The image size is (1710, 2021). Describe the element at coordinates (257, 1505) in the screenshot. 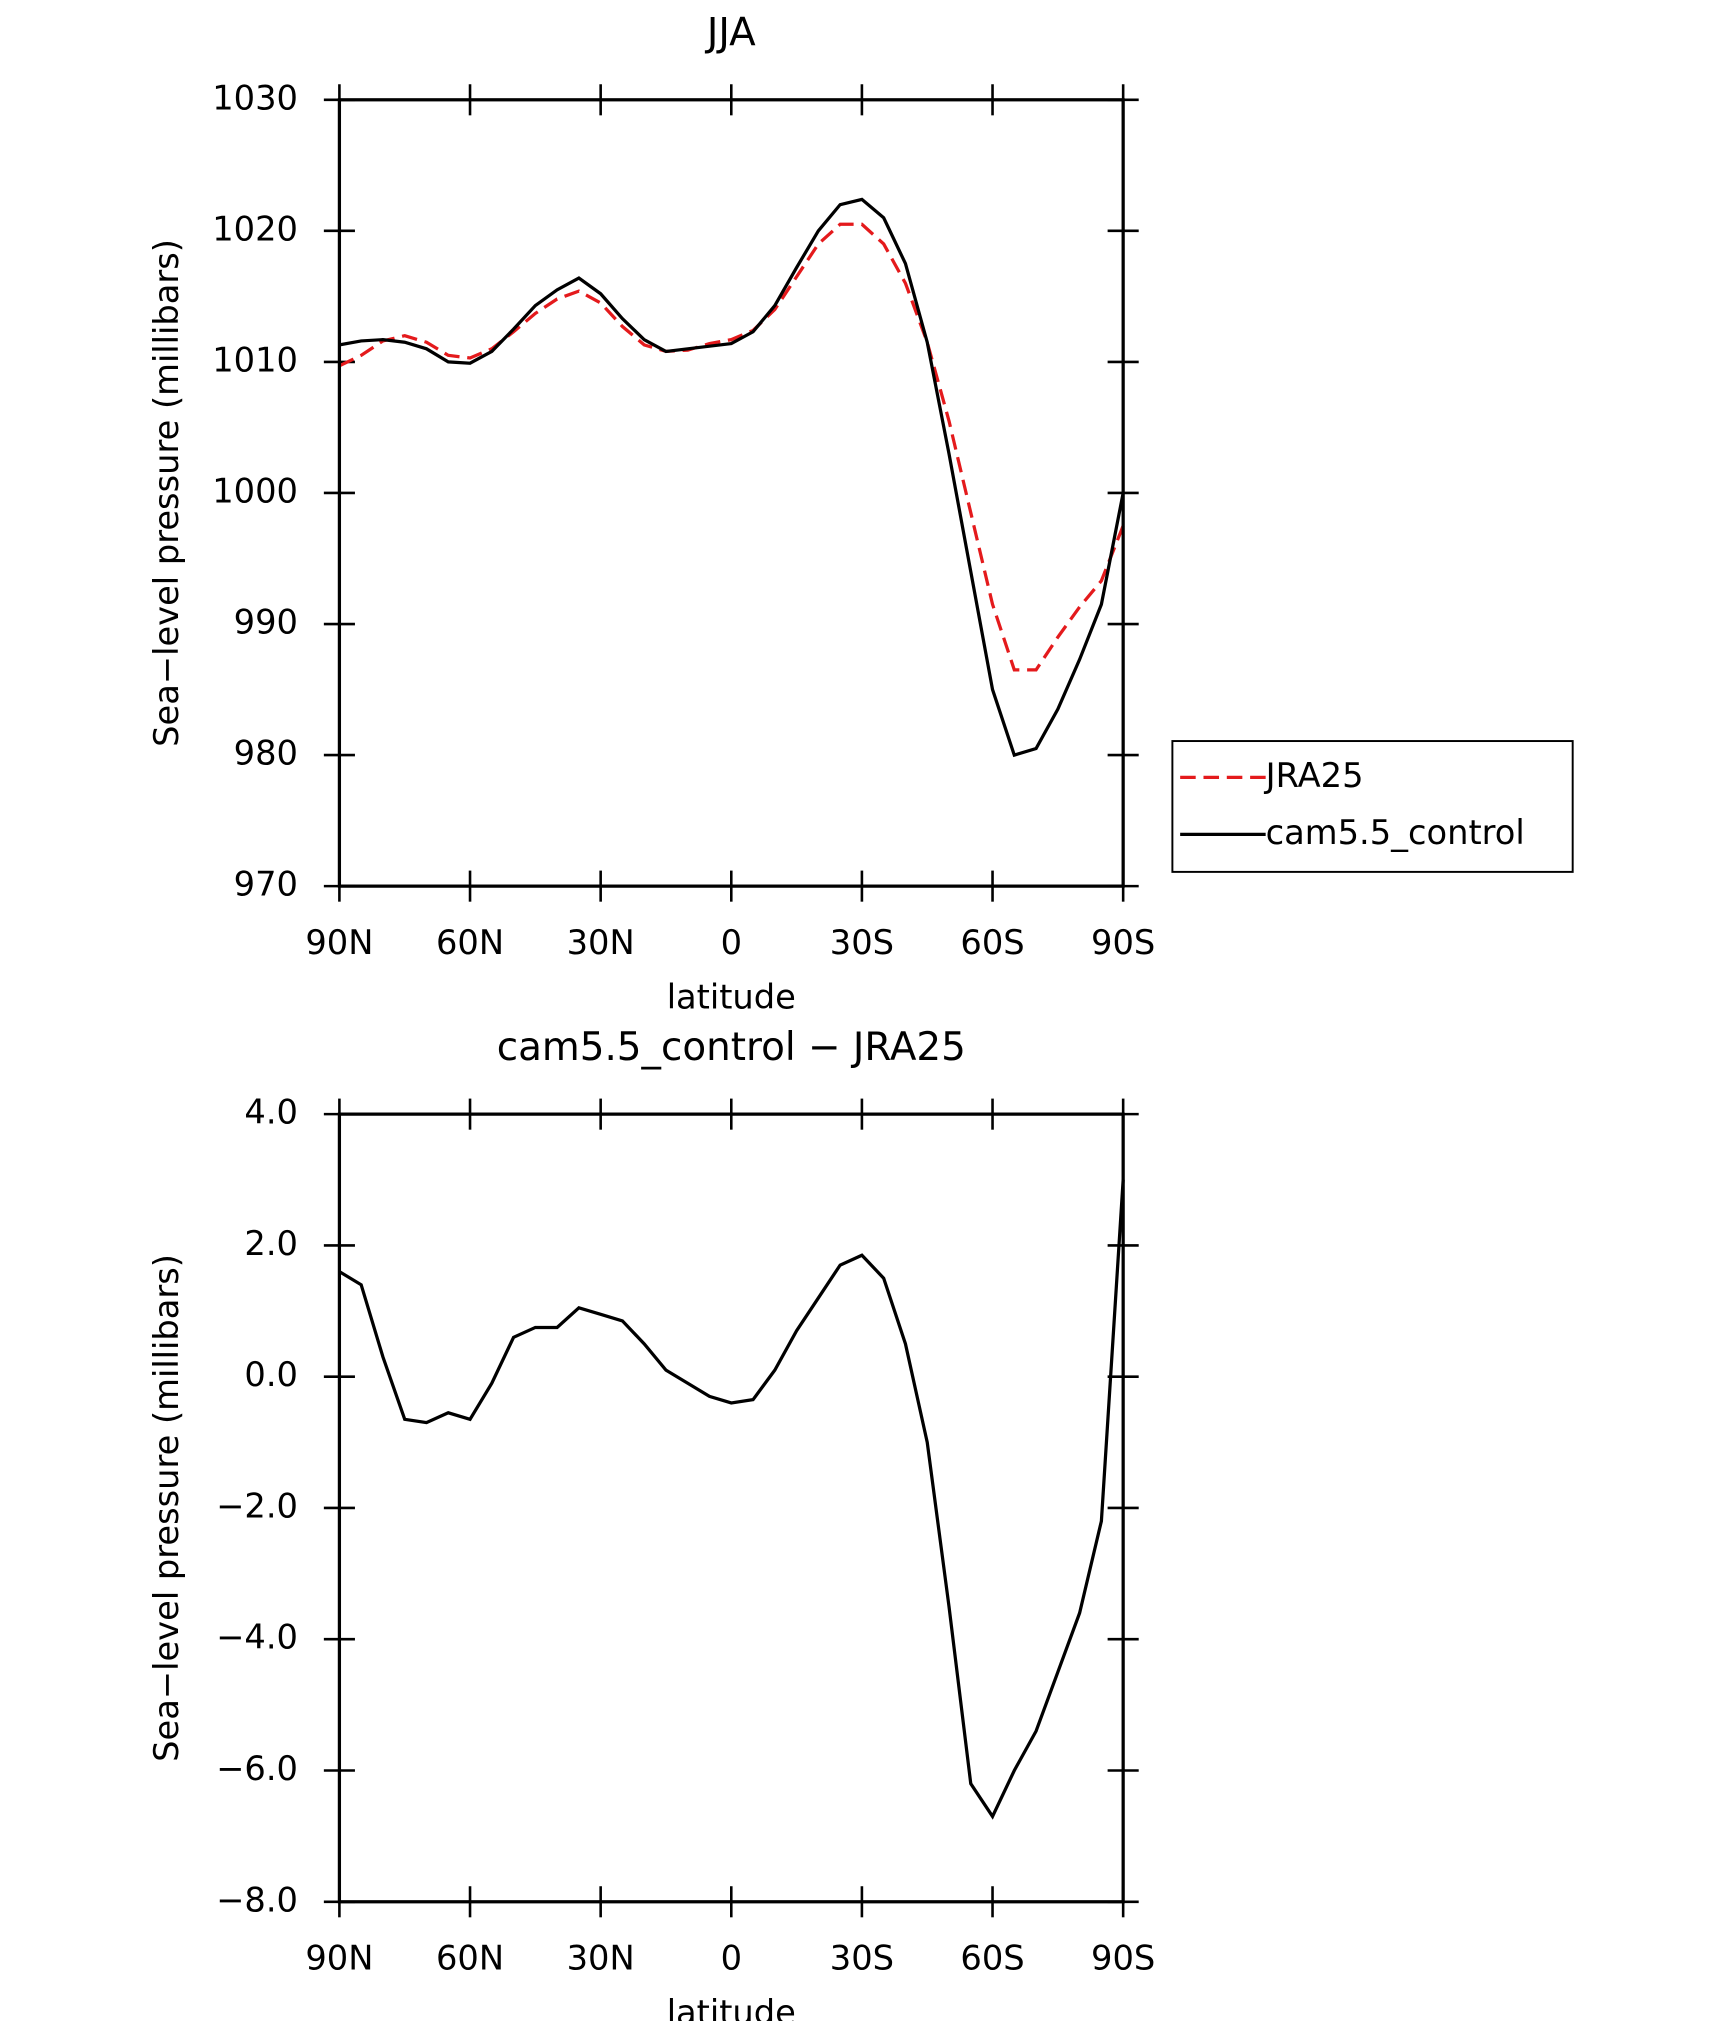

I see `y-tick-label: −2.0` at that location.